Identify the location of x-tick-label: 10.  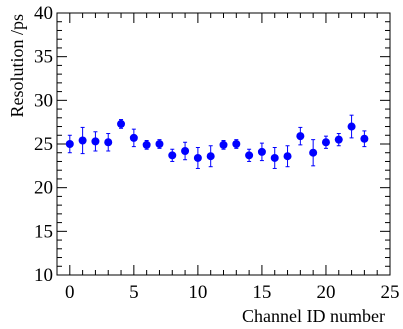
(197, 292).